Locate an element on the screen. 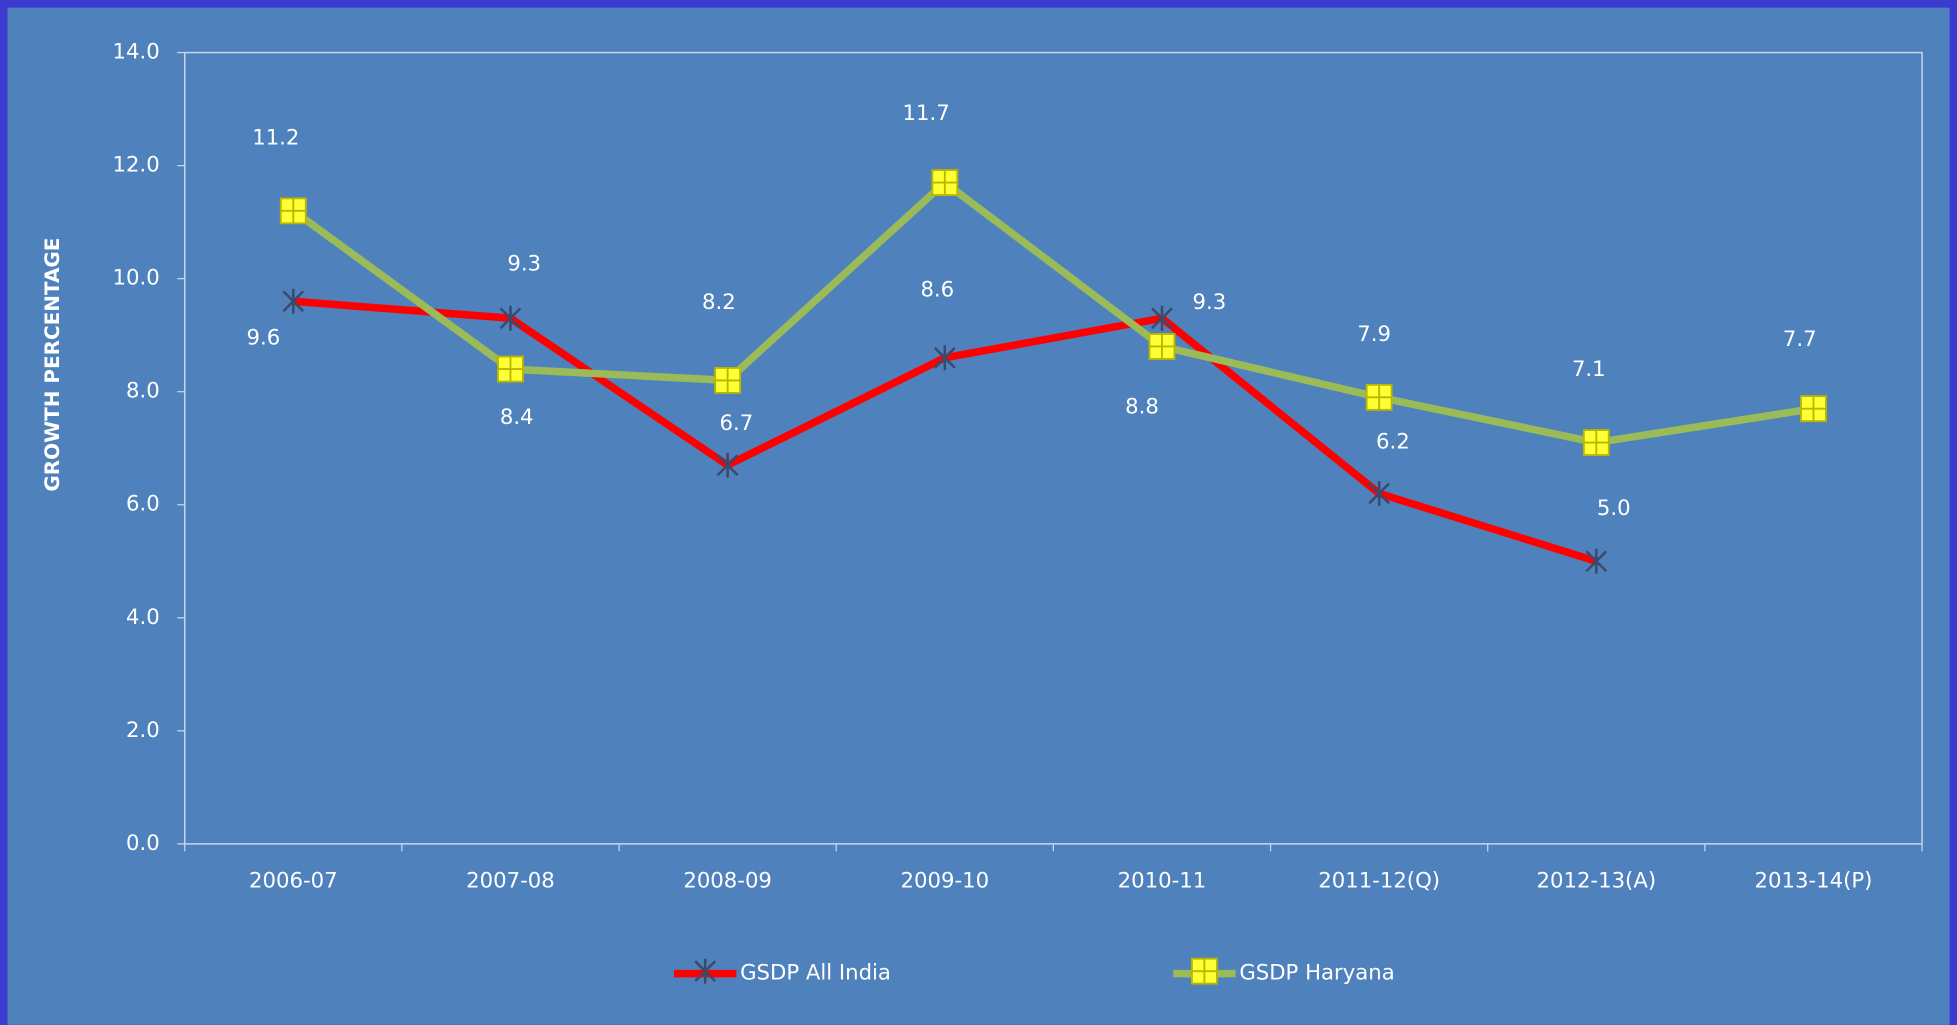 The image size is (1957, 1025). x-tick-label: 2010-11 is located at coordinates (1162, 880).